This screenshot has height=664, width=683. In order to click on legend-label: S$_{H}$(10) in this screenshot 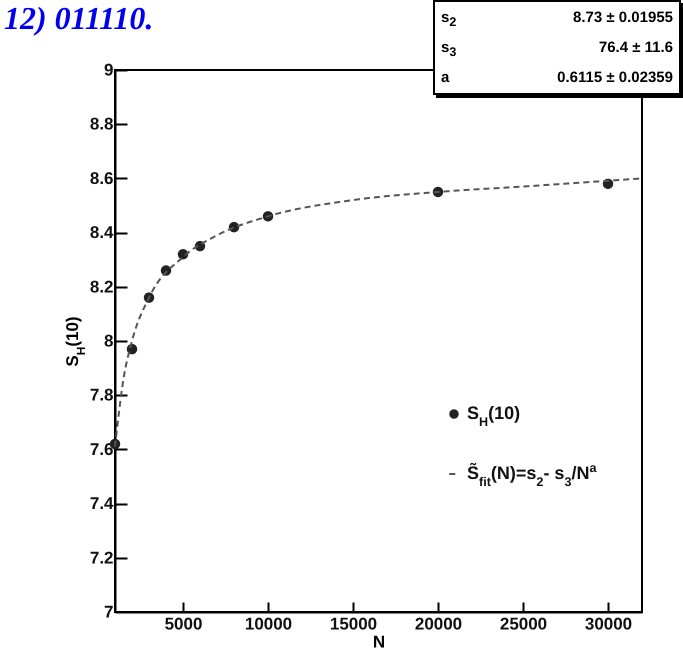, I will do `click(493, 416)`.